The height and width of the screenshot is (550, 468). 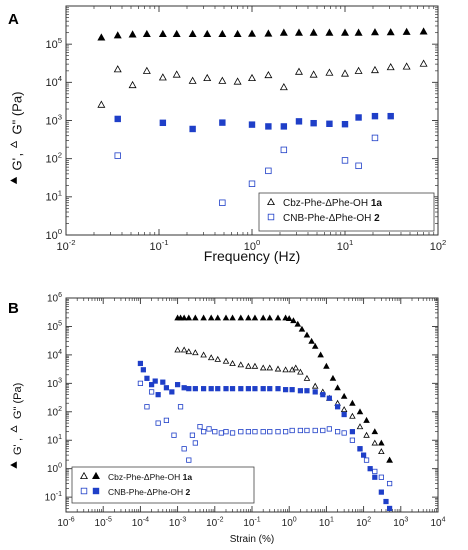 What do you see at coordinates (252, 245) in the screenshot?
I see `x-tick-label: 10⁰` at bounding box center [252, 245].